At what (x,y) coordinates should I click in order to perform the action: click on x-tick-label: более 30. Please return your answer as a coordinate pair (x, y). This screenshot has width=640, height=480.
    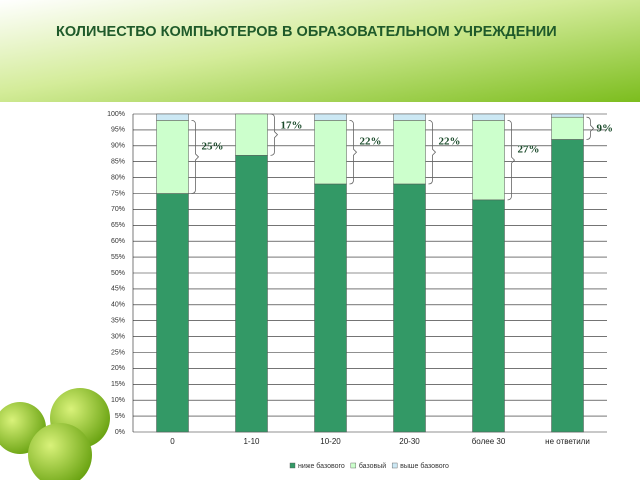
    Looking at the image, I should click on (489, 441).